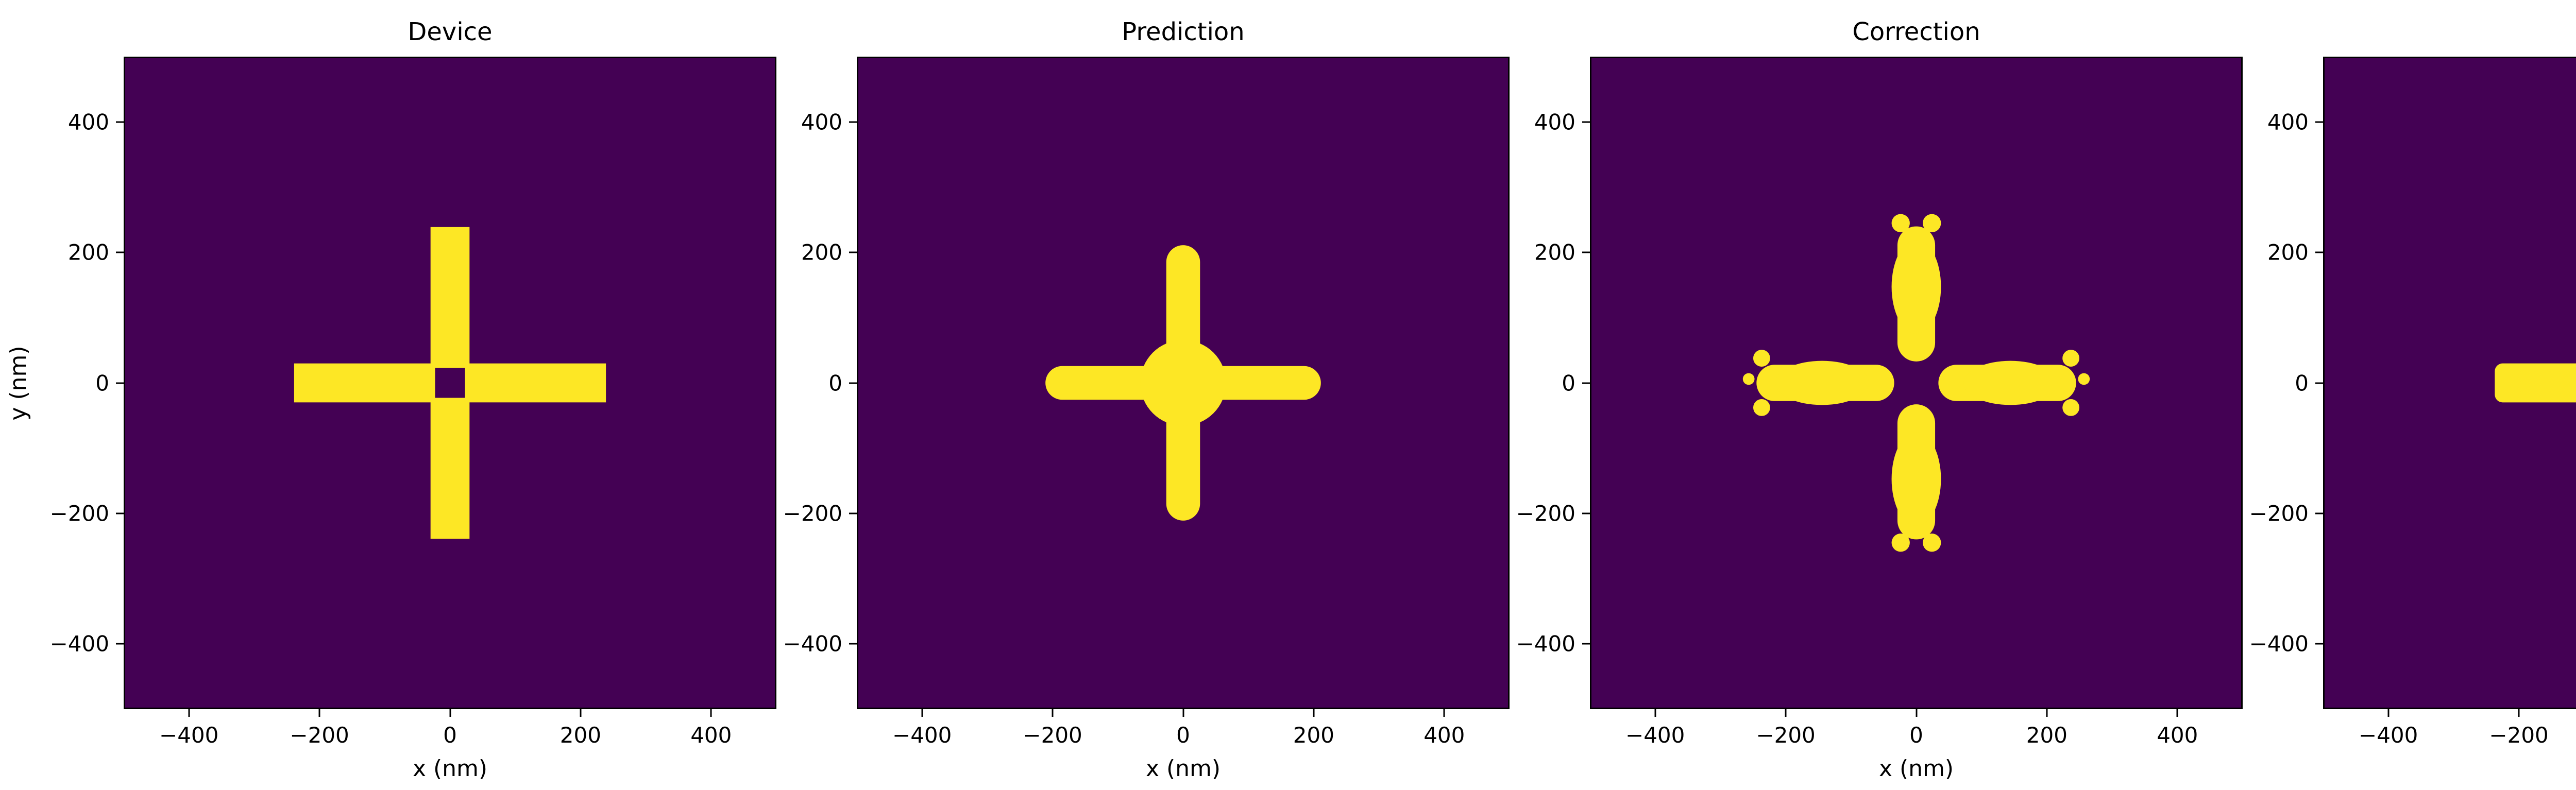  I want to click on outcome-plot-image, so click(2450, 383).